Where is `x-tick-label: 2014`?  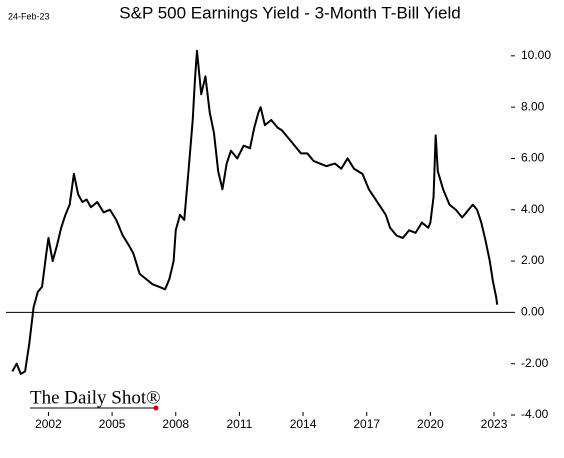 x-tick-label: 2014 is located at coordinates (303, 424).